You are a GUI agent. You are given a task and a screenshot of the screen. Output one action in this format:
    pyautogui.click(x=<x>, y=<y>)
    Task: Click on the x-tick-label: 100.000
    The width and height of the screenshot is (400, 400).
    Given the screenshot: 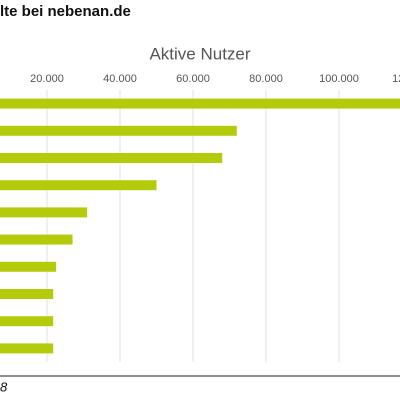 What is the action you would take?
    pyautogui.click(x=339, y=79)
    